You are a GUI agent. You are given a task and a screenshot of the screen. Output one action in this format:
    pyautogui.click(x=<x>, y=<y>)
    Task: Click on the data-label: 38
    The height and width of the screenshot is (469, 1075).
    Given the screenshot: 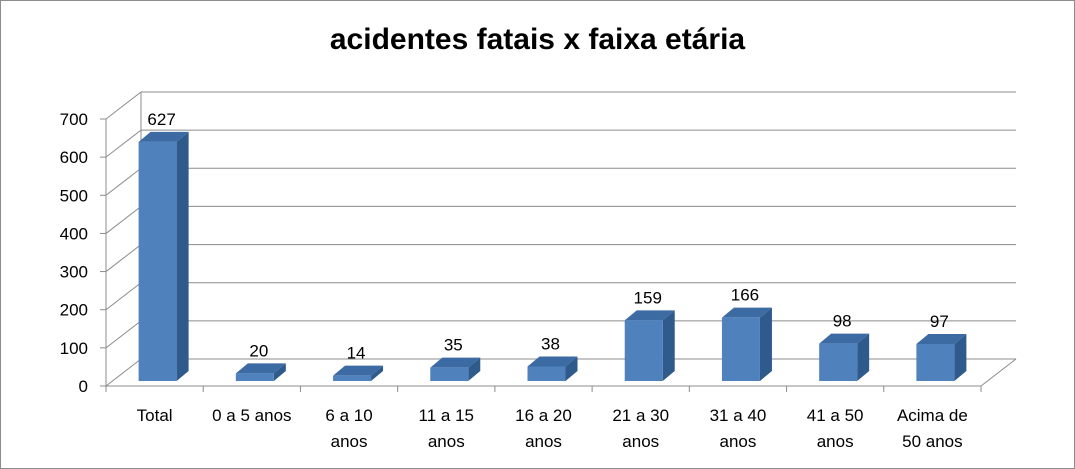 What is the action you would take?
    pyautogui.click(x=550, y=344)
    